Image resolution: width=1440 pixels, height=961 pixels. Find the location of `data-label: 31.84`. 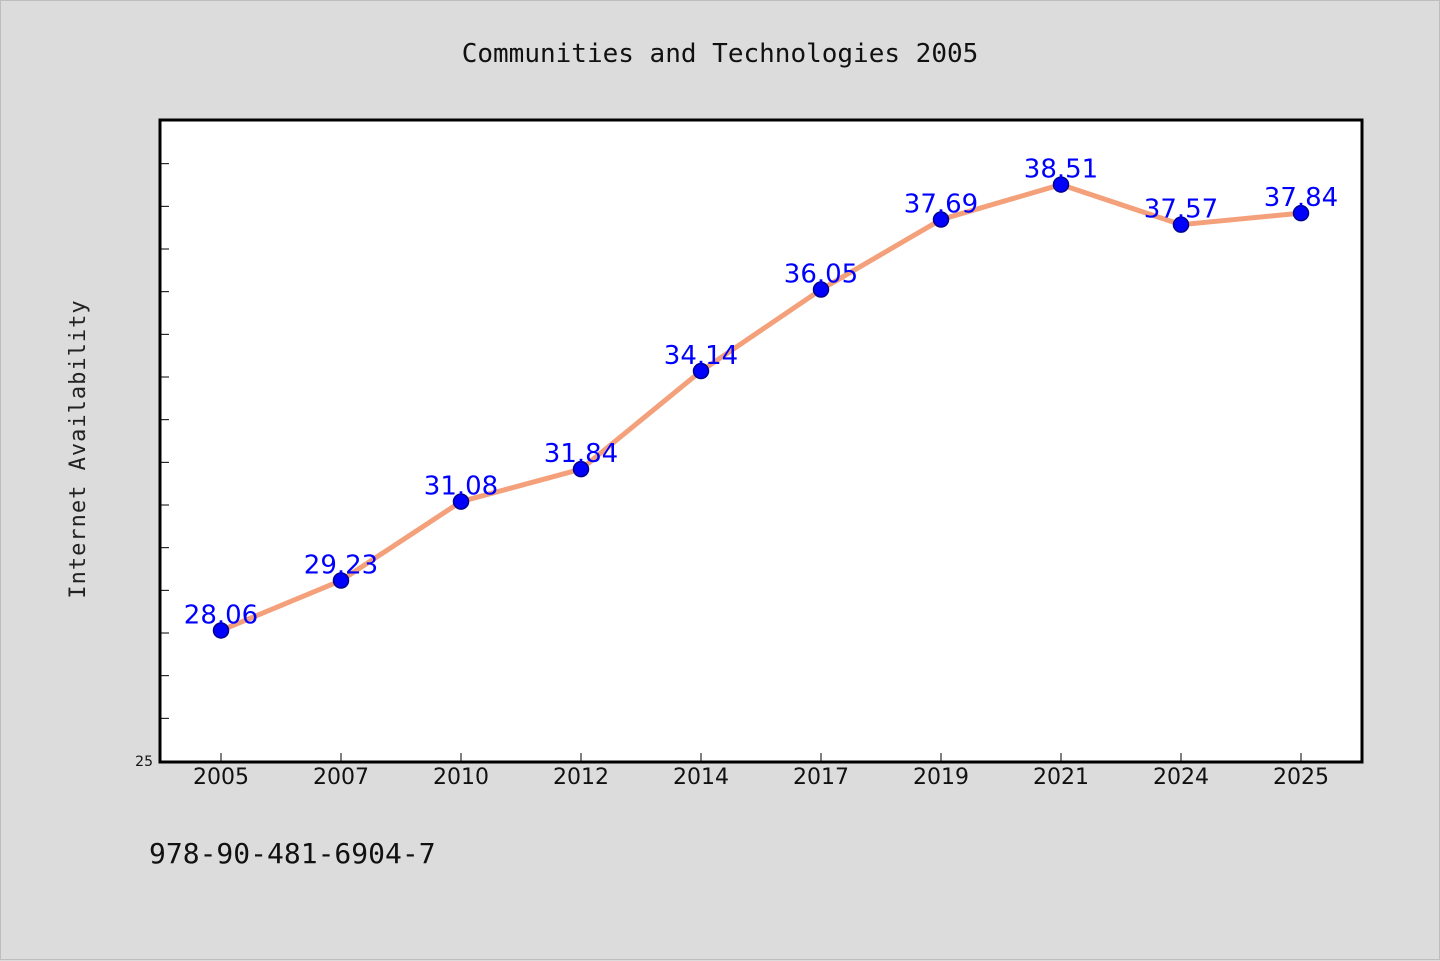

data-label: 31.84 is located at coordinates (581, 454).